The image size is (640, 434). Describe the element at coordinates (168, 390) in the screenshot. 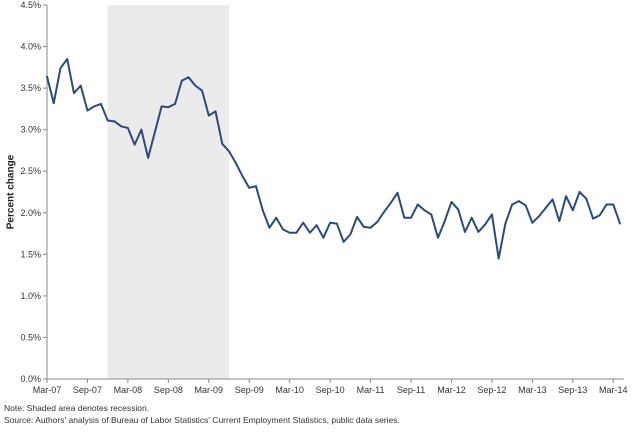

I see `x-tick-label: Sep-08` at that location.